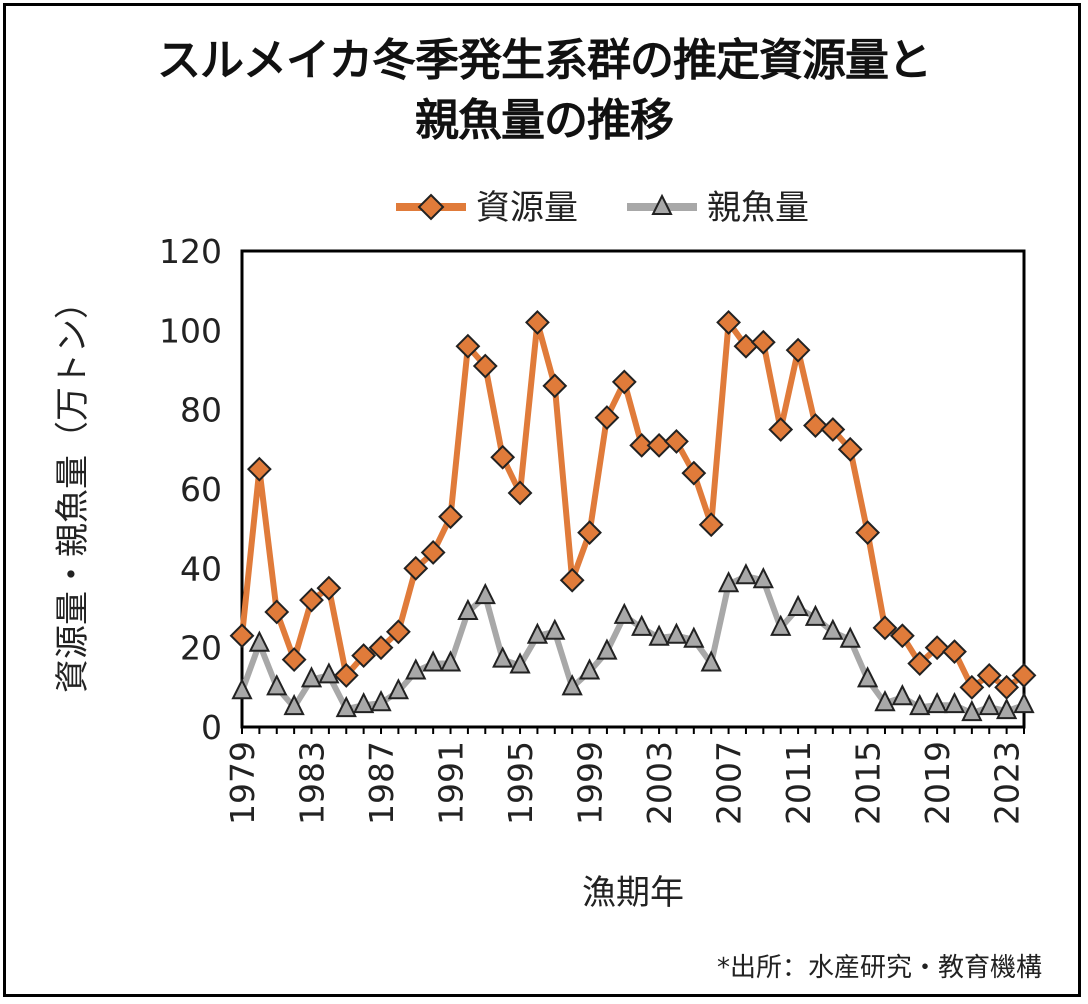 Image resolution: width=1088 pixels, height=1004 pixels. Describe the element at coordinates (190, 489) in the screenshot. I see `y-axis-ticks: 0 20 40 60 80 100 120` at that location.